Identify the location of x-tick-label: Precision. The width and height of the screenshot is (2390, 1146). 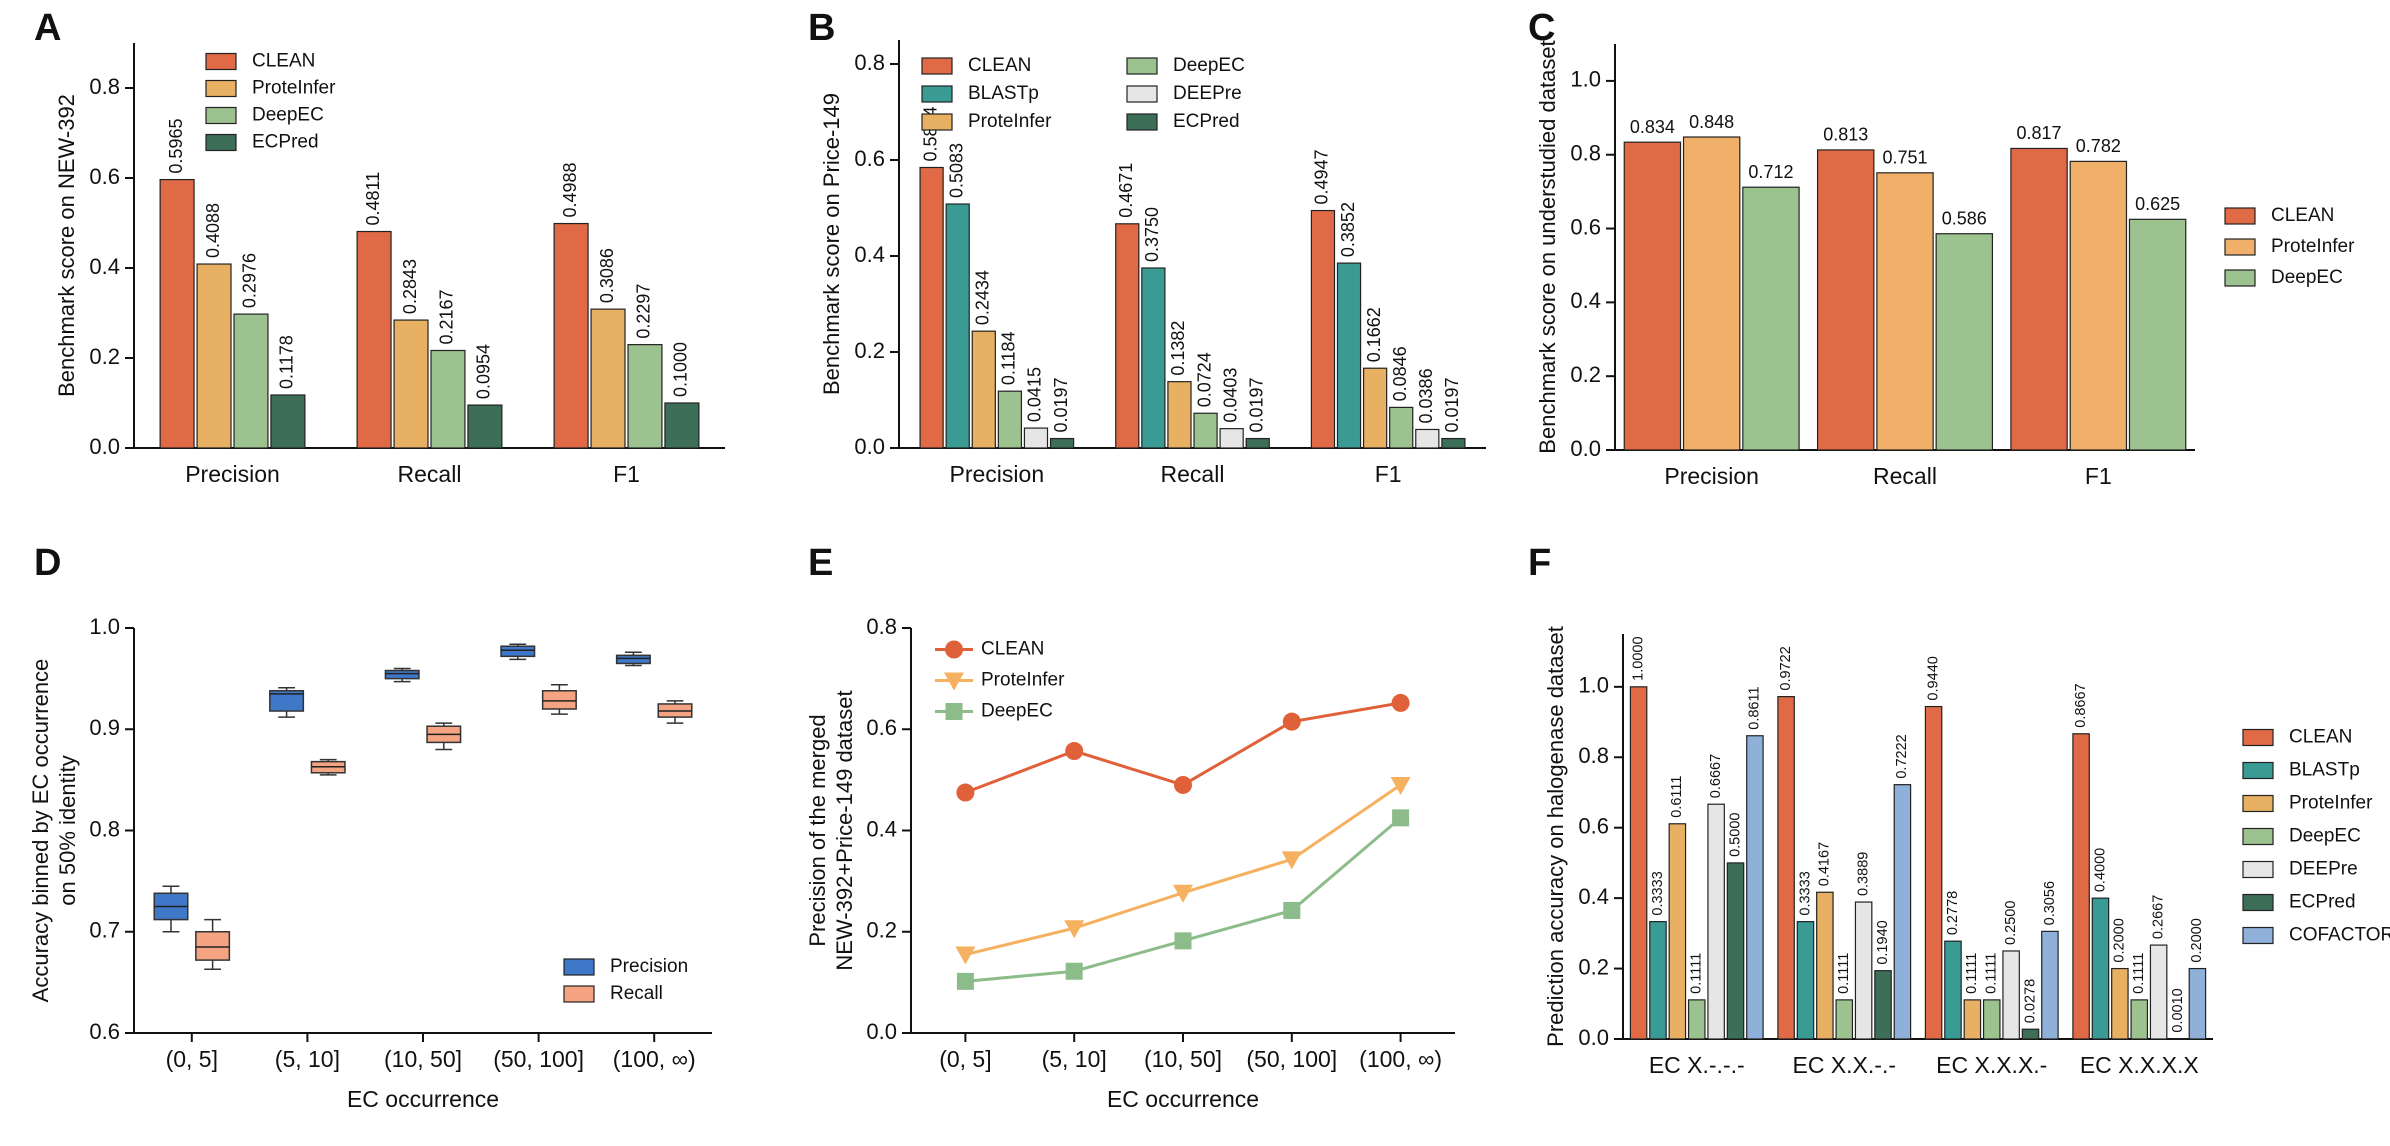
(232, 474).